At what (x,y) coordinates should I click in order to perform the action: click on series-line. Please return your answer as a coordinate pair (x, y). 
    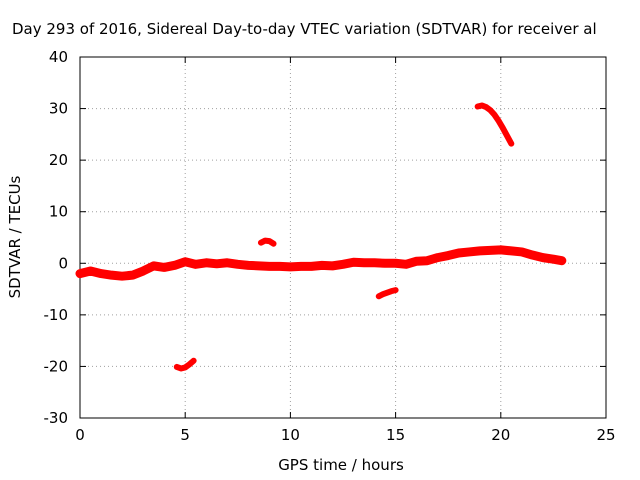
    Looking at the image, I should click on (321, 263).